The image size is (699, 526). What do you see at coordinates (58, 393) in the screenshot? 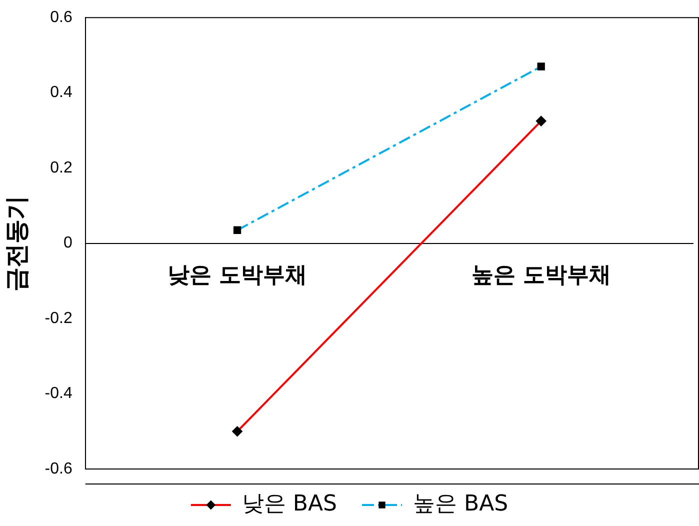
I see `y-tick-label: -0.4` at bounding box center [58, 393].